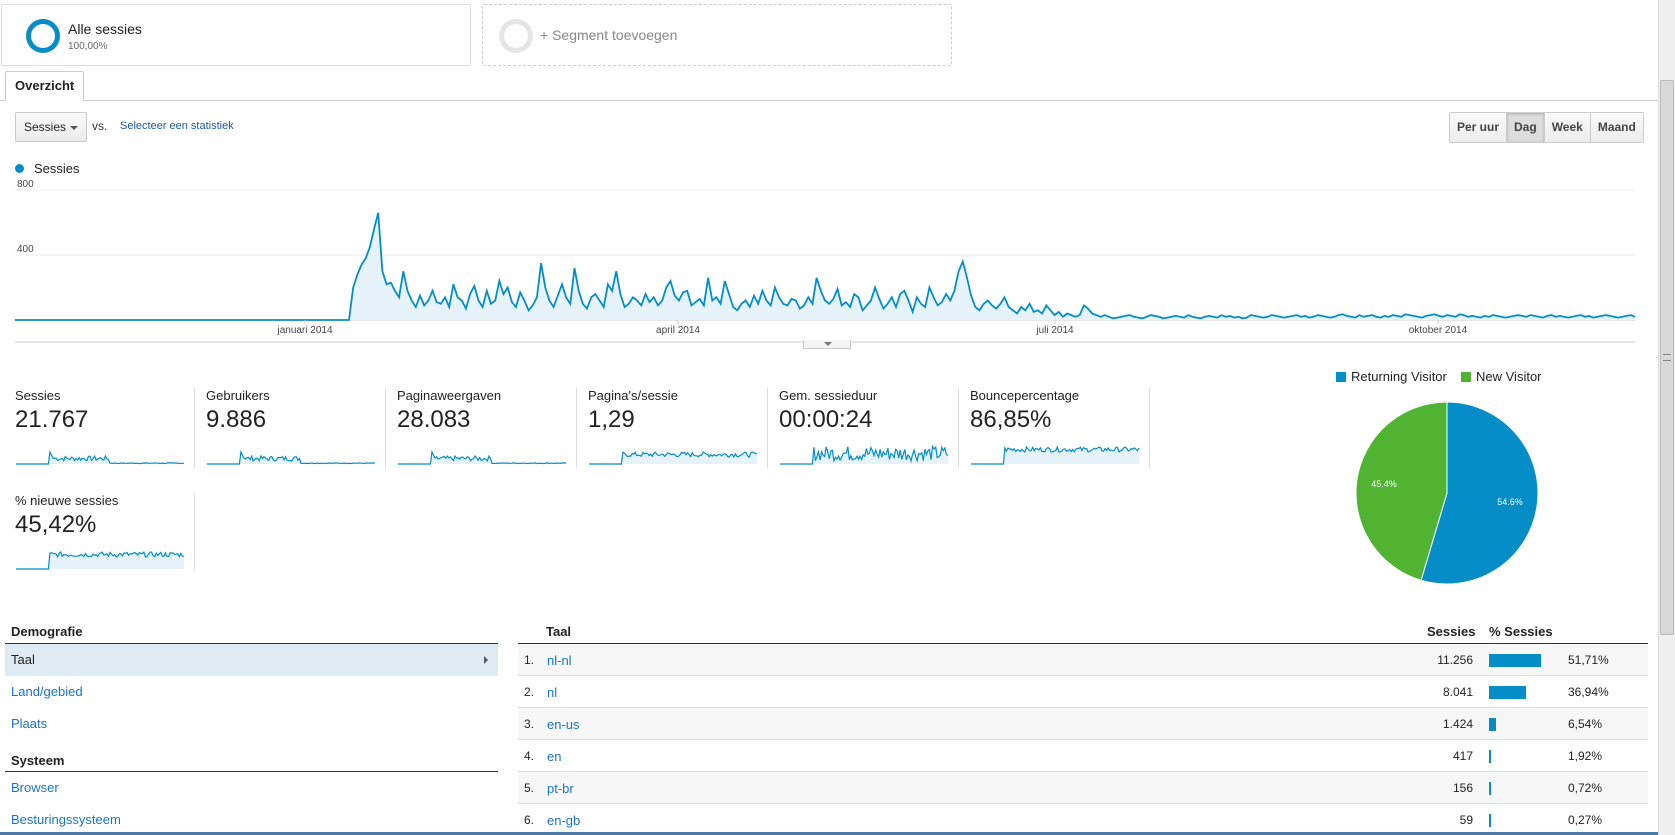 Image resolution: width=1675 pixels, height=835 pixels. I want to click on add-segment-label: + Segment toevoegen, so click(609, 35).